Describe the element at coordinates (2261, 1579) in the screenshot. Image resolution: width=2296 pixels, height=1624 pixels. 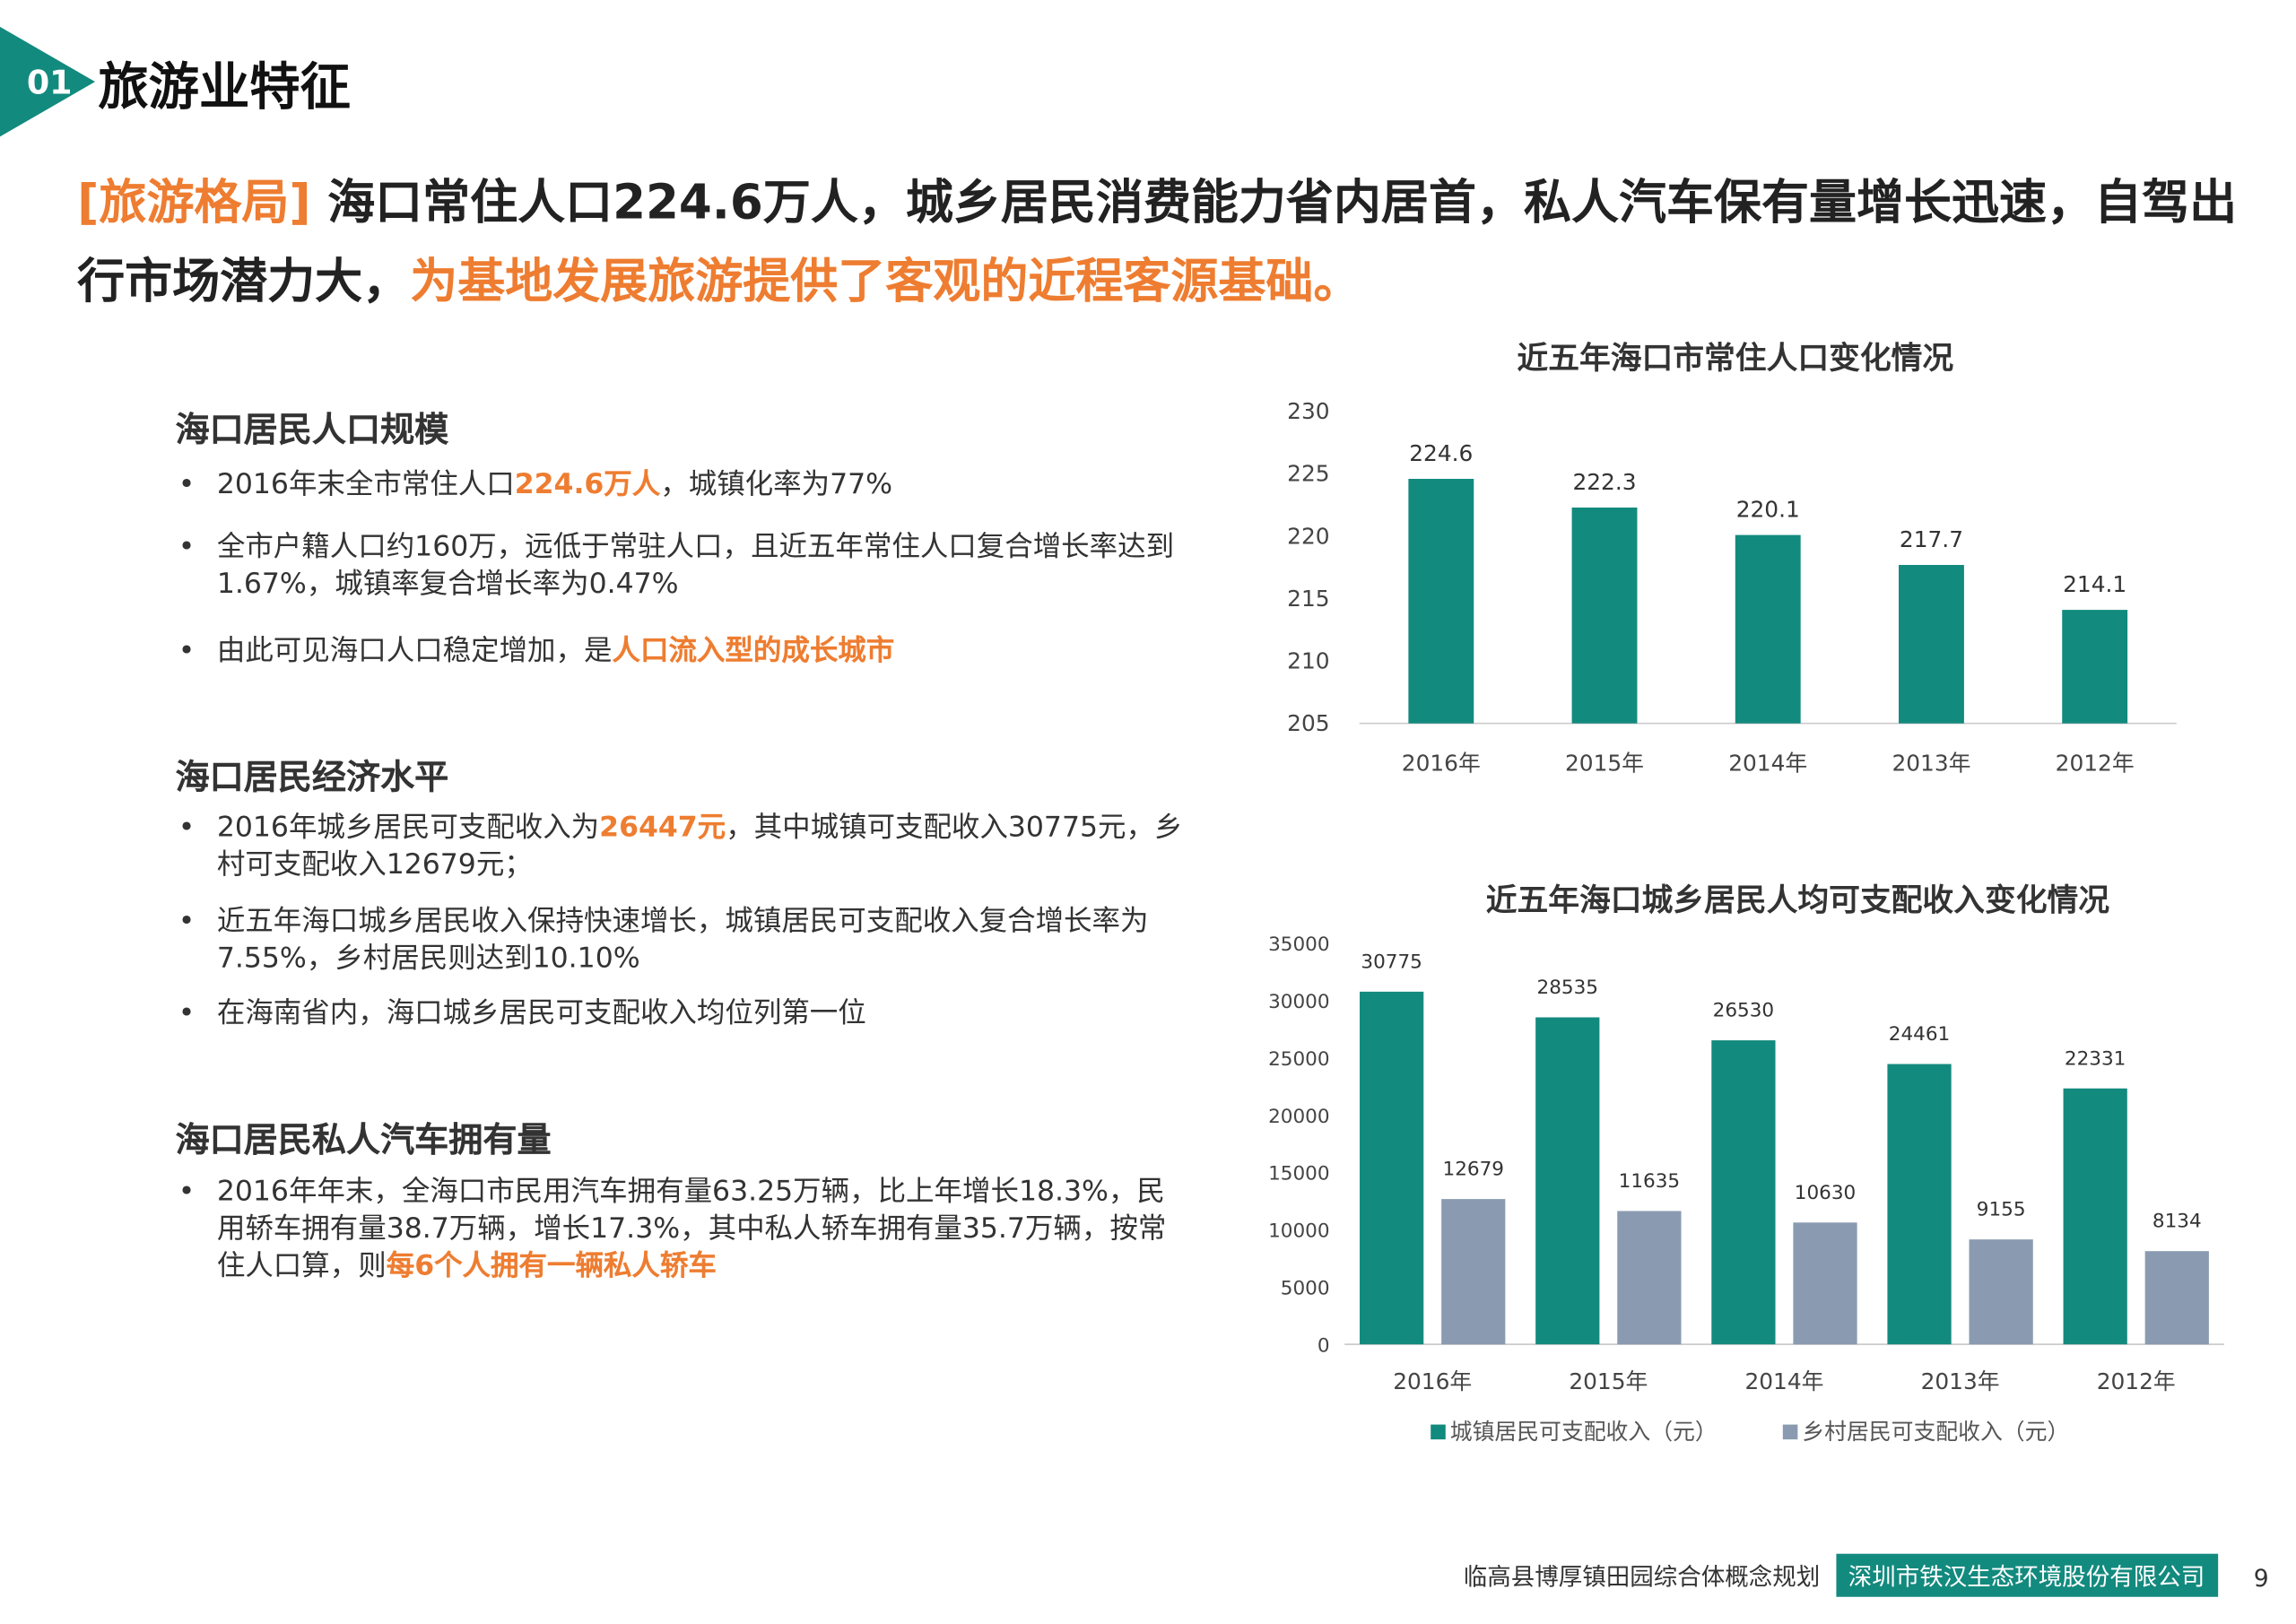
I see `page-number: 9` at that location.